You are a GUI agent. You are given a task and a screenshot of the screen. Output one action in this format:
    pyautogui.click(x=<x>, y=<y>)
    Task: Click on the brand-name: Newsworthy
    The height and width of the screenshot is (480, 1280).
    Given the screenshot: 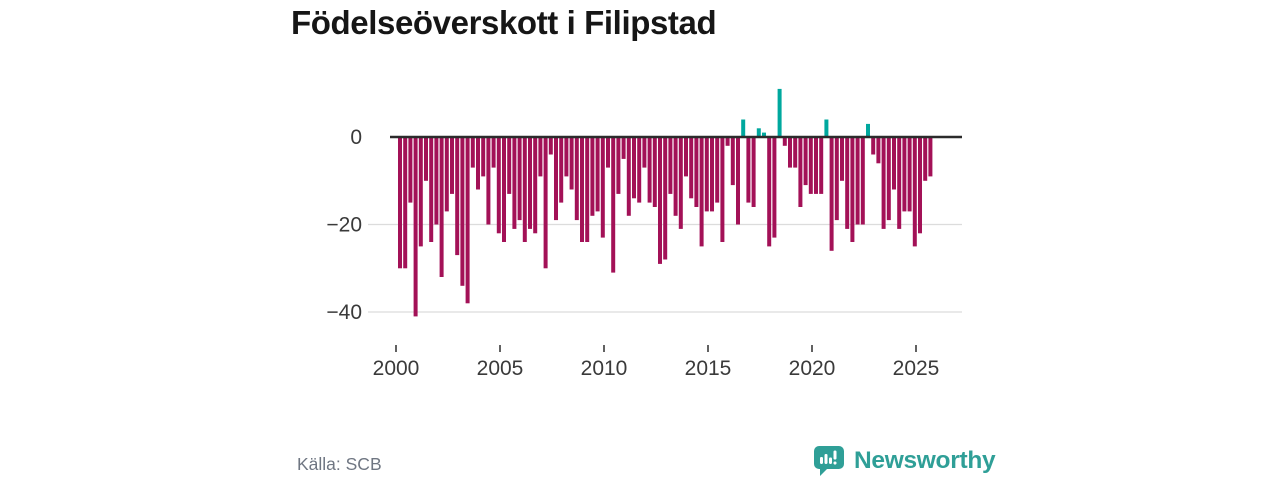 What is the action you would take?
    pyautogui.click(x=925, y=460)
    